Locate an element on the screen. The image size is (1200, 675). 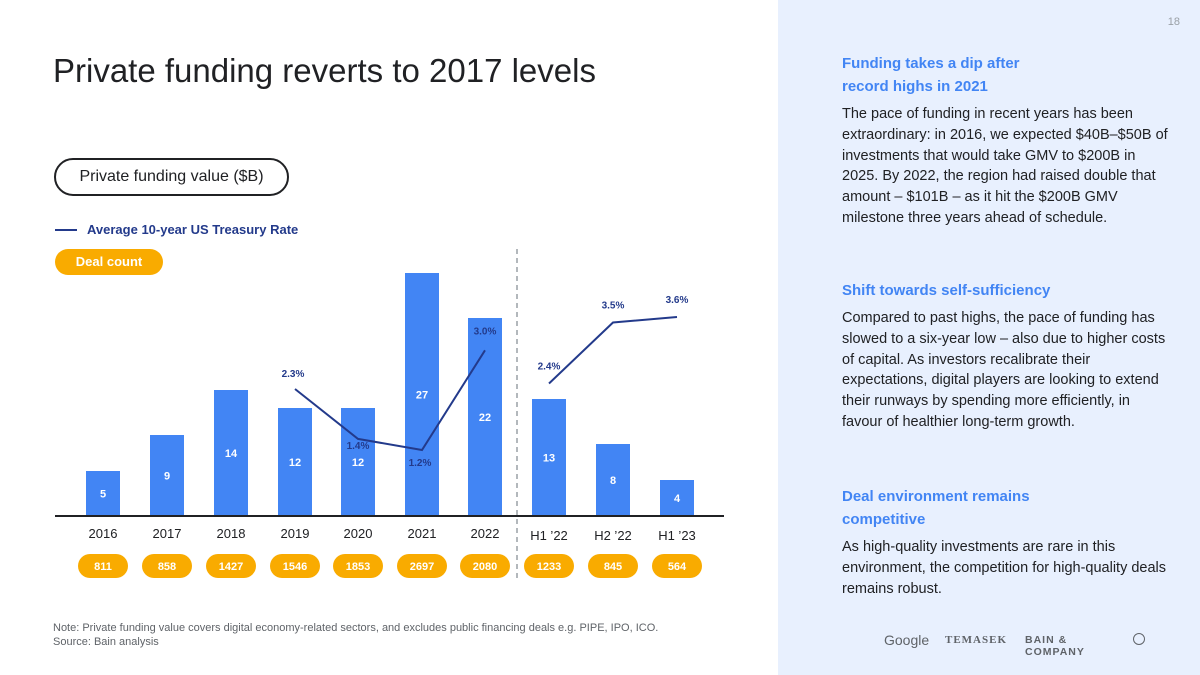
bar-value-label: 14 is located at coordinates (231, 454).